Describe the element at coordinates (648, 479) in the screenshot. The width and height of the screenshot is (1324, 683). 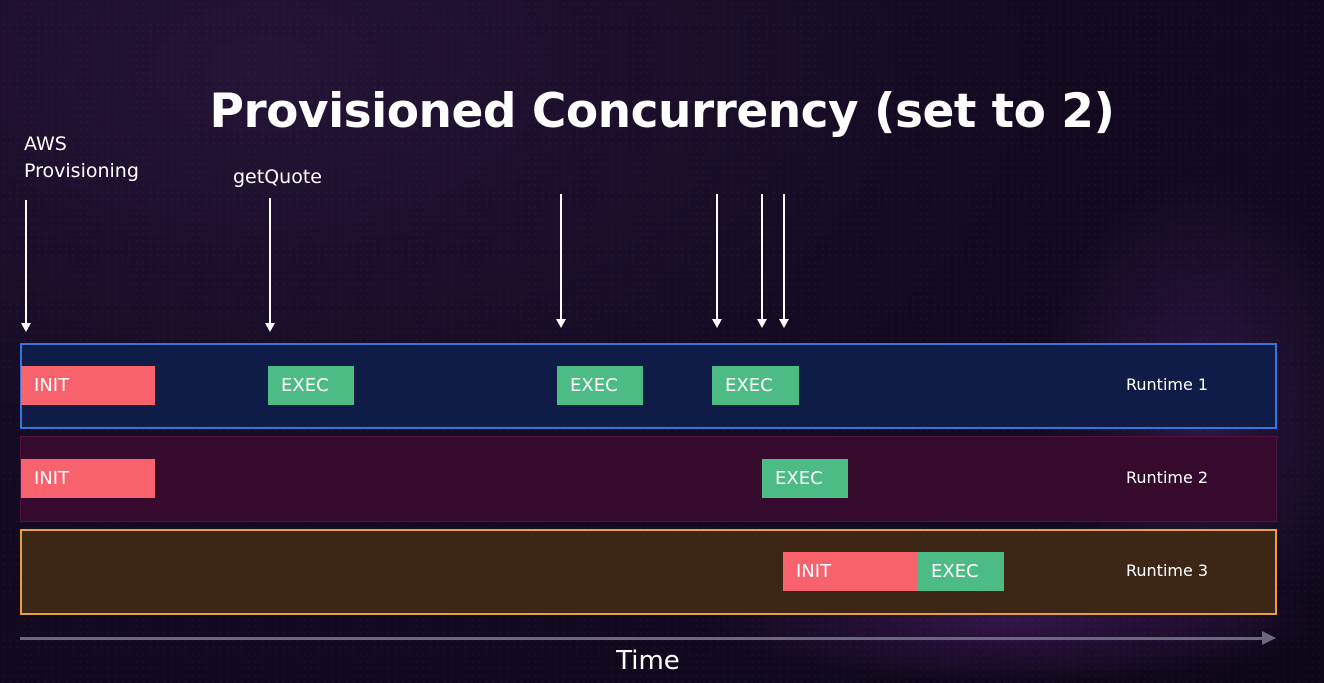
I see `runtime-2-lane` at that location.